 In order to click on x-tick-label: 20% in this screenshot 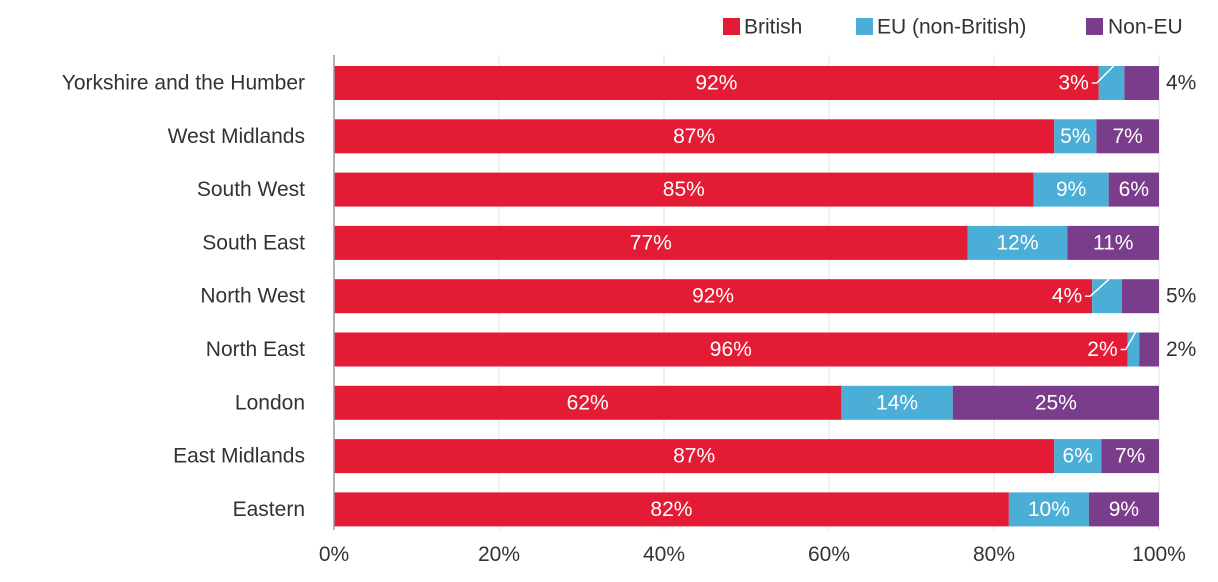, I will do `click(499, 554)`.